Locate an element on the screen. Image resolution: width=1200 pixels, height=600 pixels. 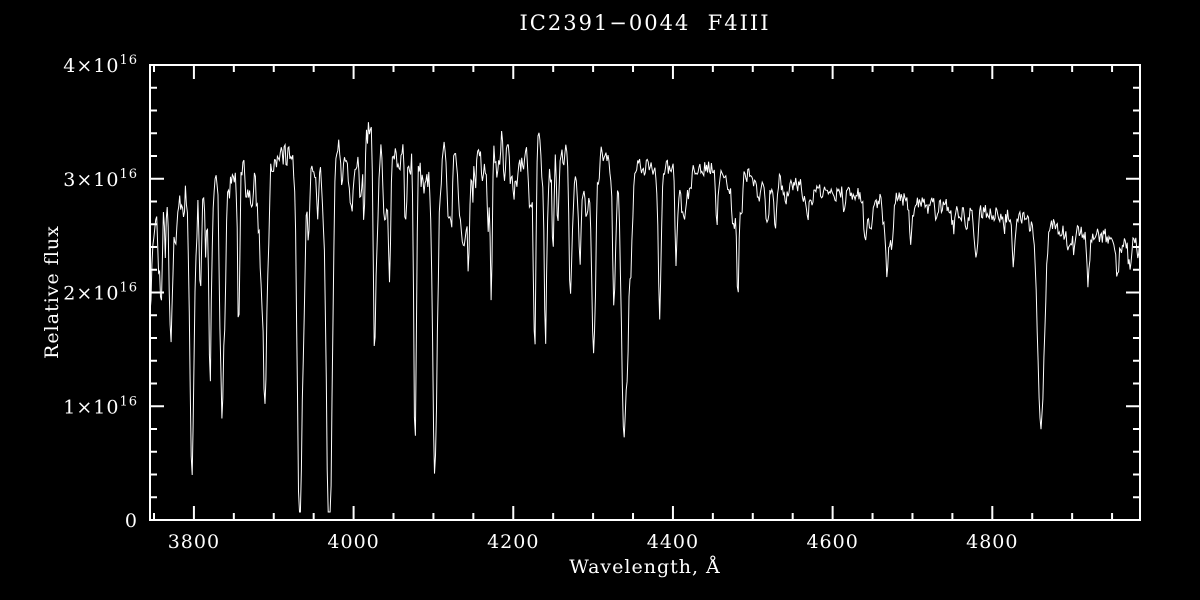
x-axis-tick-label: 4800 is located at coordinates (992, 542).